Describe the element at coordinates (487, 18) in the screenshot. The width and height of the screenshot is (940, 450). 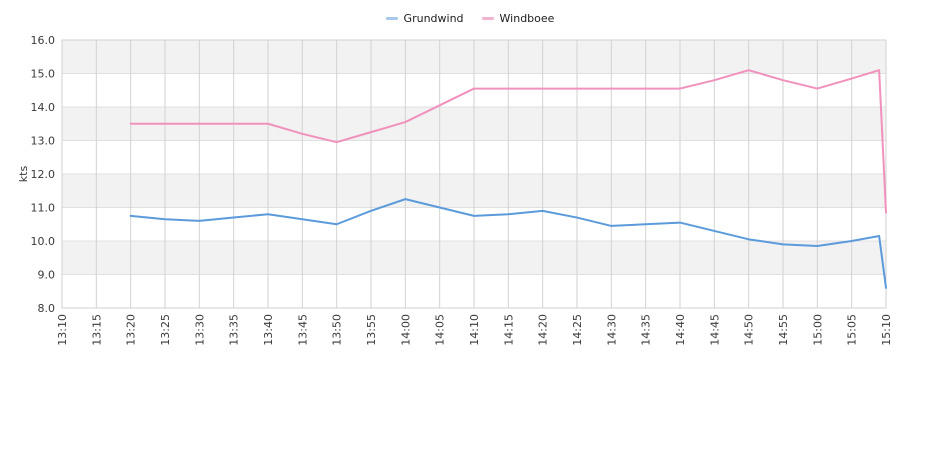
I see `windboee-line-swatch-icon` at that location.